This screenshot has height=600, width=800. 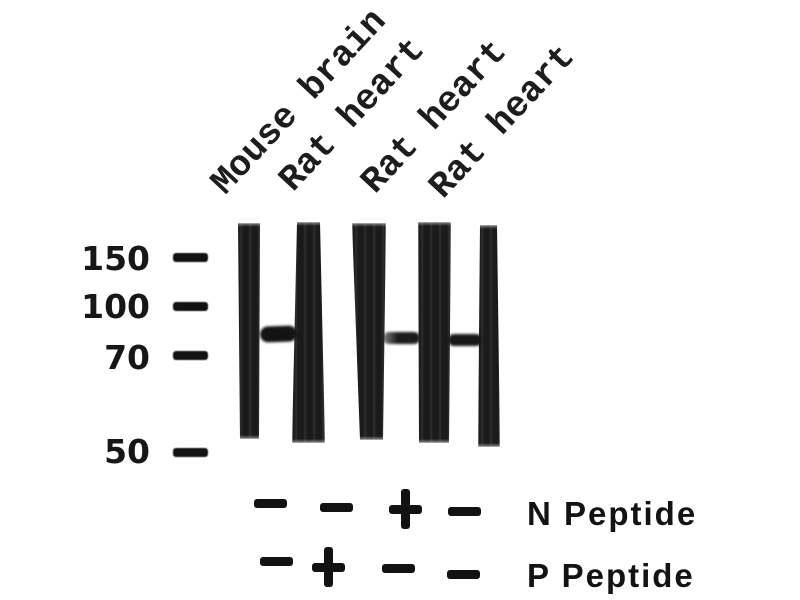 I want to click on n-peptide-symbol-lane1, so click(x=271, y=503).